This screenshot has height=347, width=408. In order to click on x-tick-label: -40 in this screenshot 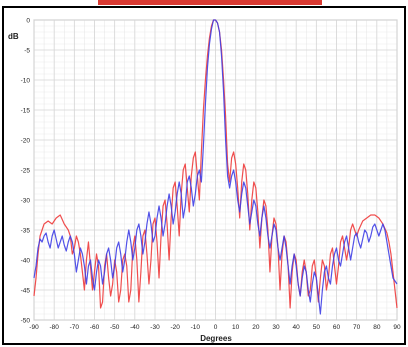, I will do `click(135, 327)`.